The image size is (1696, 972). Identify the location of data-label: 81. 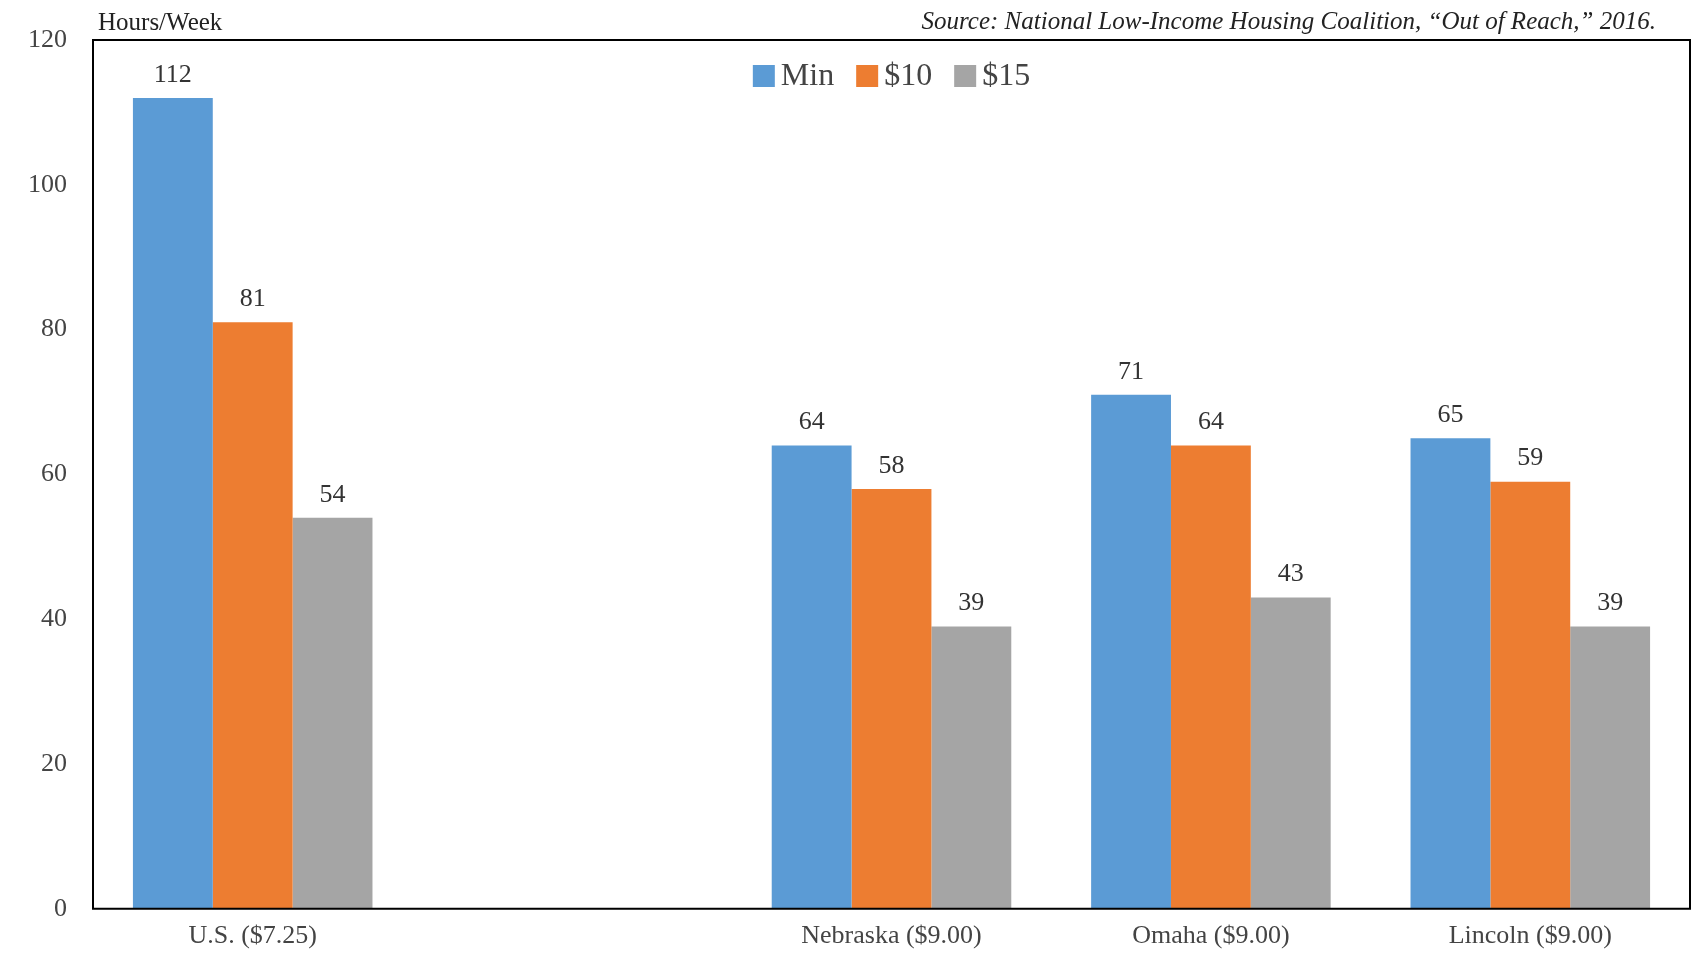
(252, 298).